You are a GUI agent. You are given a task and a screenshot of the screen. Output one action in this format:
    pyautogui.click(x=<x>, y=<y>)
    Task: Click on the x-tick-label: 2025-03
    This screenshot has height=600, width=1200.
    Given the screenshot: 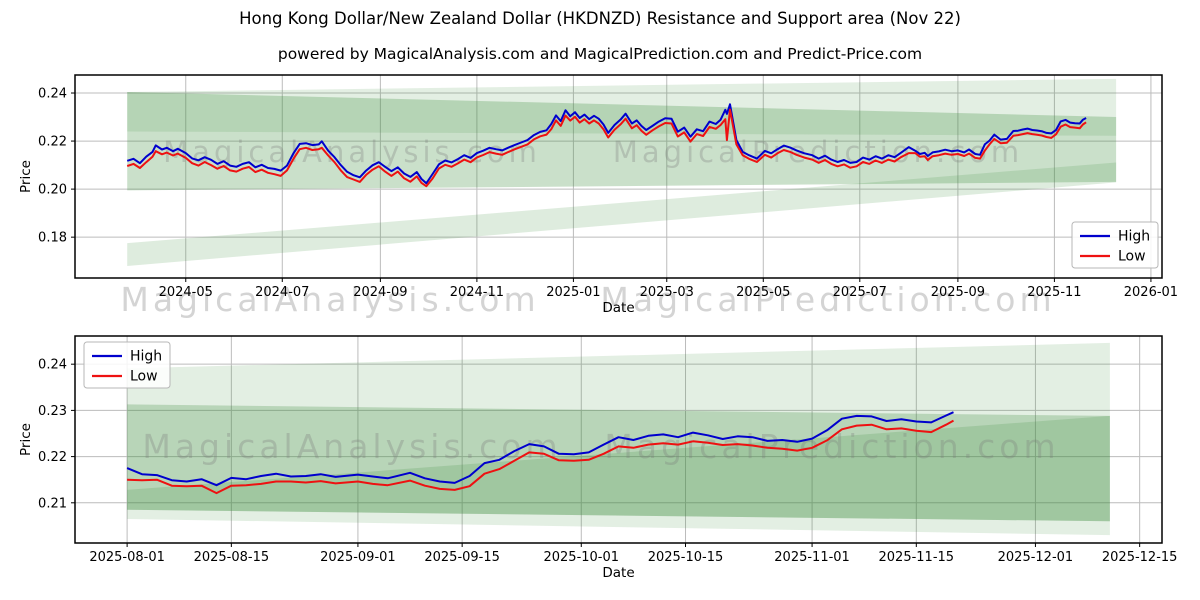 What is the action you would take?
    pyautogui.click(x=667, y=292)
    